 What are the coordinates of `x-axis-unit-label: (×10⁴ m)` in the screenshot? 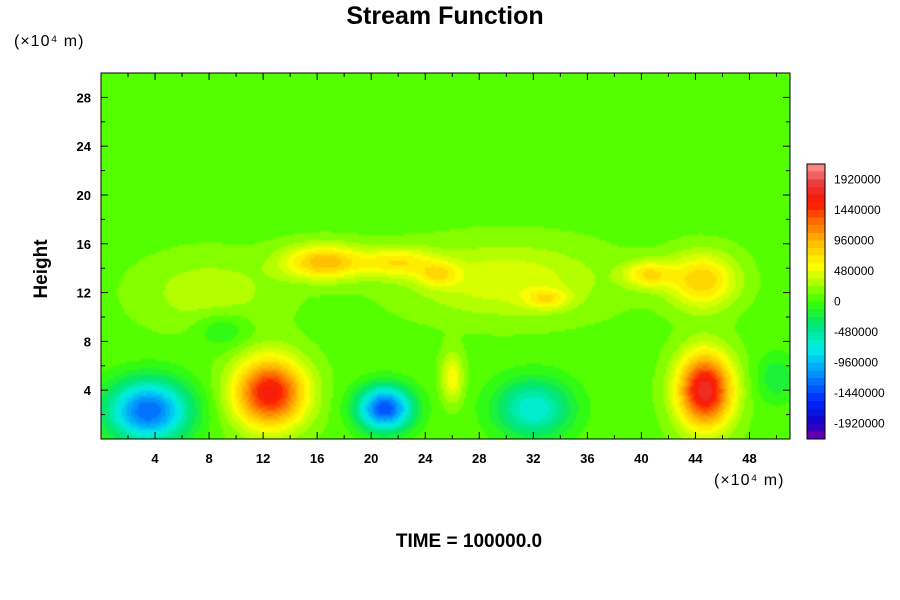 It's located at (749, 480).